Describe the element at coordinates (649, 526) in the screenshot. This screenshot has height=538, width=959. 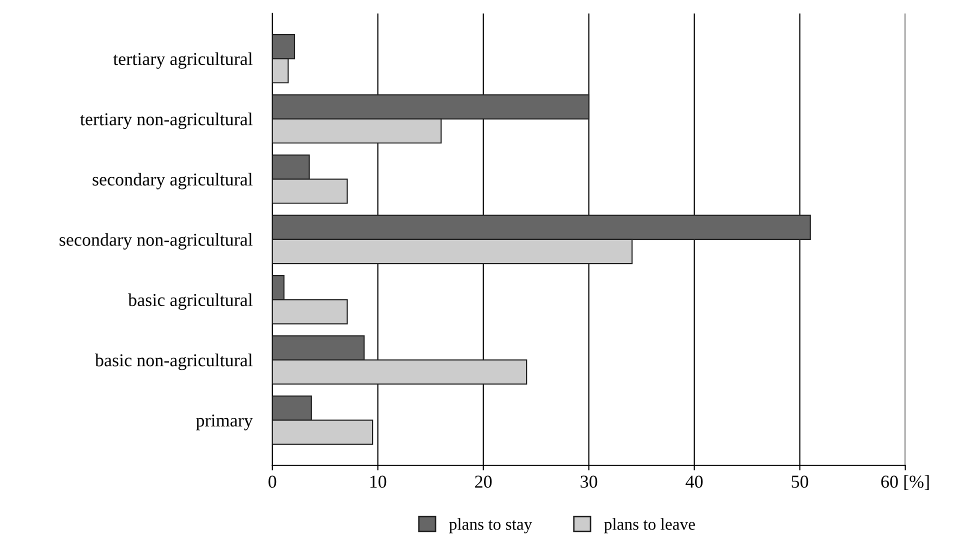
I see `legend-label: plans to leave` at that location.